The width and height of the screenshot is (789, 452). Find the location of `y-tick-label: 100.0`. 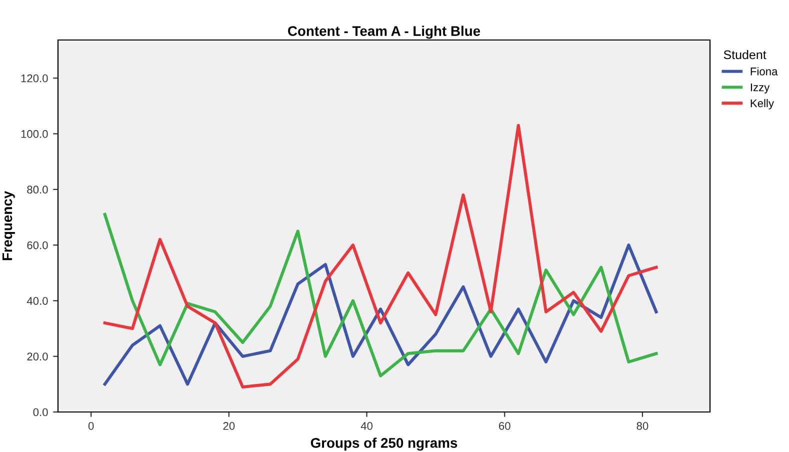

y-tick-label: 100.0 is located at coordinates (34, 134).